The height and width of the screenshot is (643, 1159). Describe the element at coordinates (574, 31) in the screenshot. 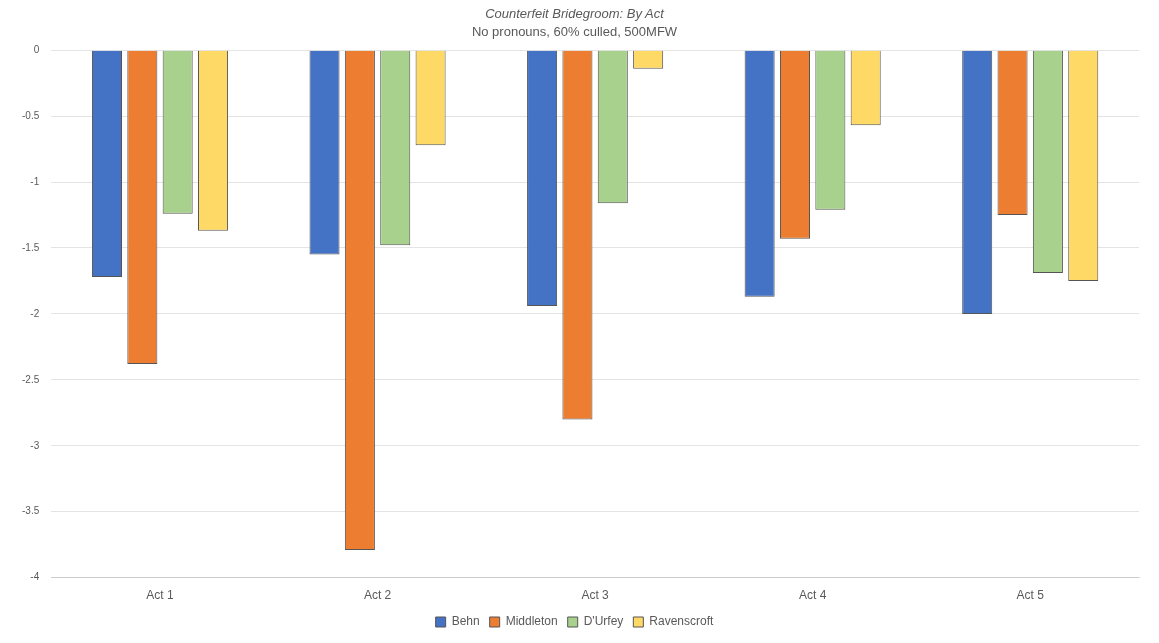

I see `chart-subtitle: No pronouns, 60% culled, 500MFW` at that location.